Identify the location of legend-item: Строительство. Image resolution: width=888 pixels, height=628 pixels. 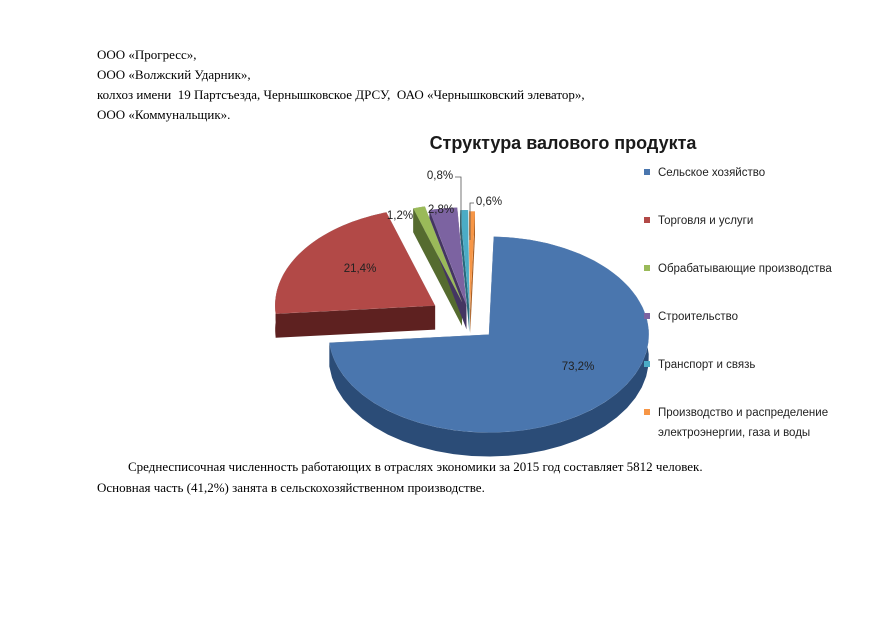
(691, 317).